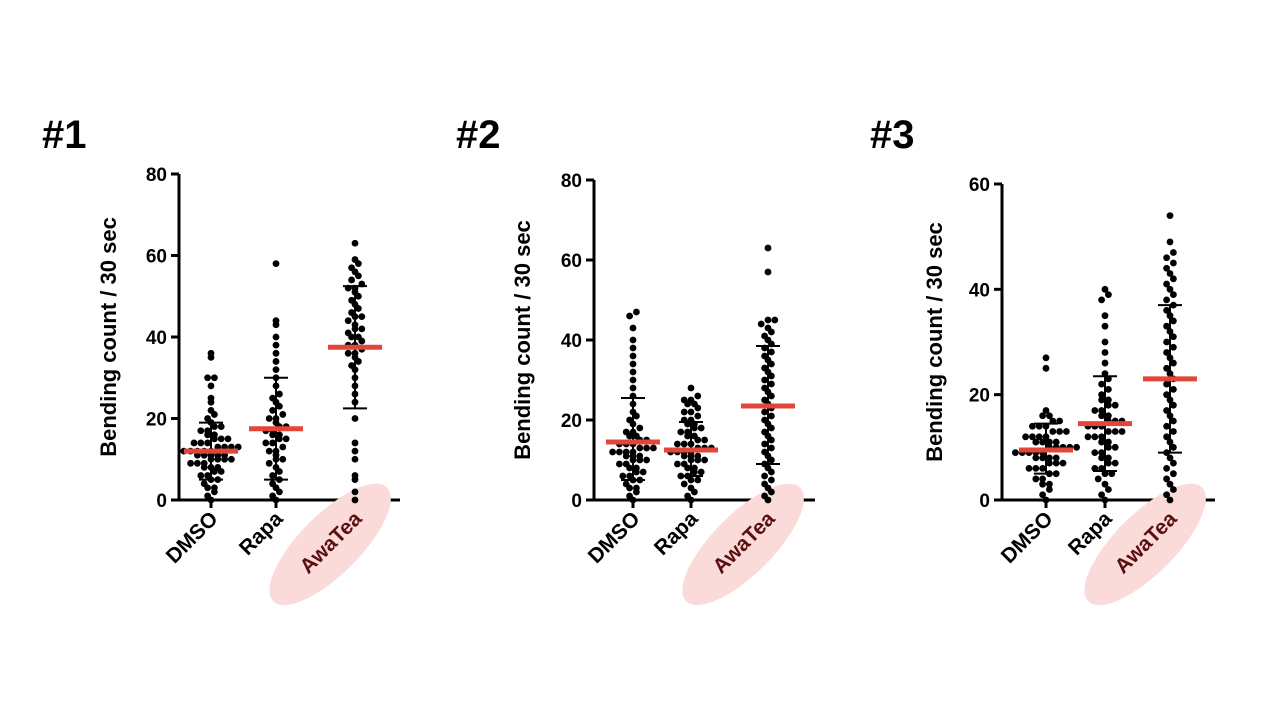 This screenshot has width=1280, height=720. Describe the element at coordinates (192, 537) in the screenshot. I see `x-category-group: DMSO` at that location.